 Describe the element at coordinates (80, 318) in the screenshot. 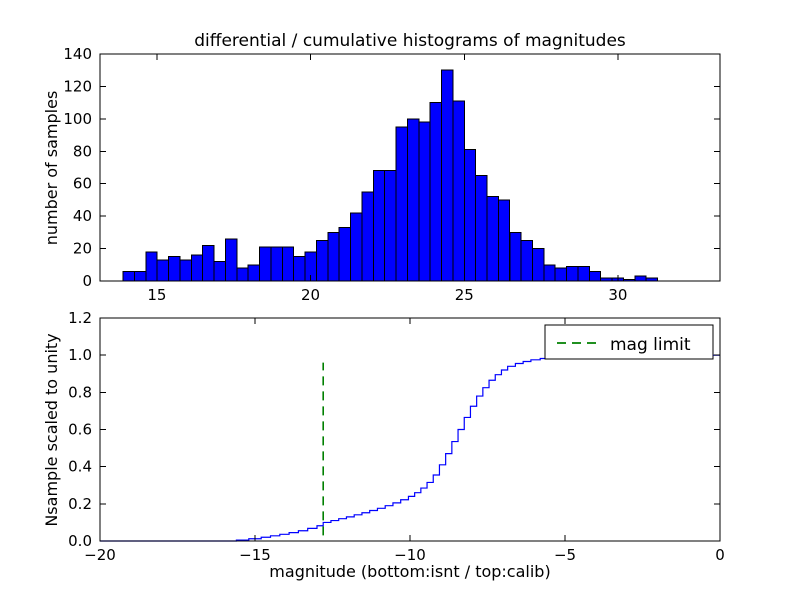

I see `y-tick-label: 1.2` at that location.